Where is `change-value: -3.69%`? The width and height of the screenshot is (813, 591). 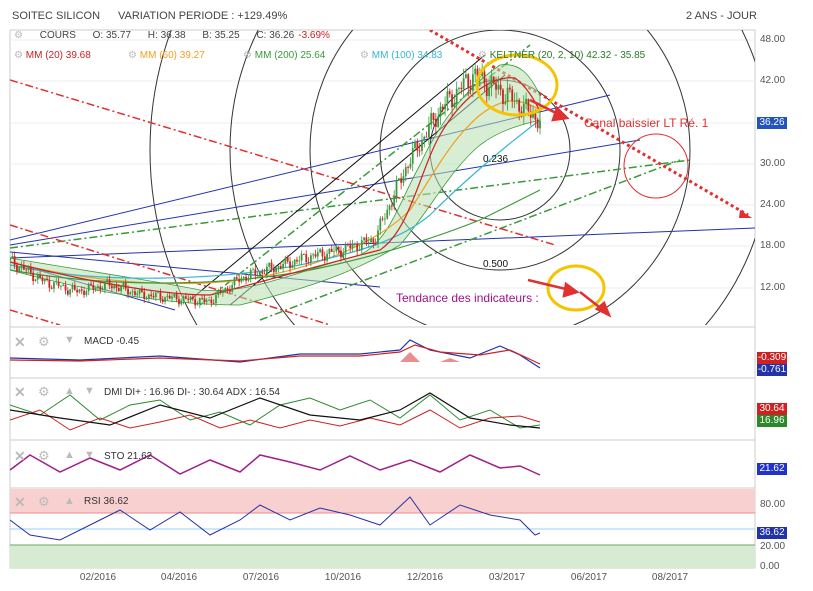 change-value: -3.69% is located at coordinates (314, 35).